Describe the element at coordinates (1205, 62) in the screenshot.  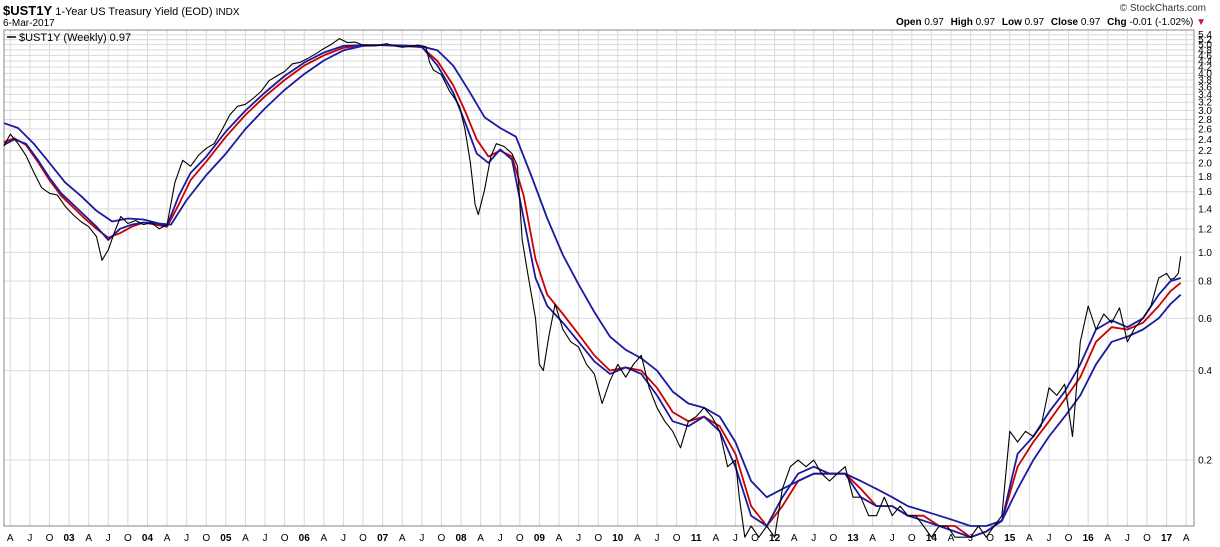
I see `y-tick-label: 4.4` at that location.